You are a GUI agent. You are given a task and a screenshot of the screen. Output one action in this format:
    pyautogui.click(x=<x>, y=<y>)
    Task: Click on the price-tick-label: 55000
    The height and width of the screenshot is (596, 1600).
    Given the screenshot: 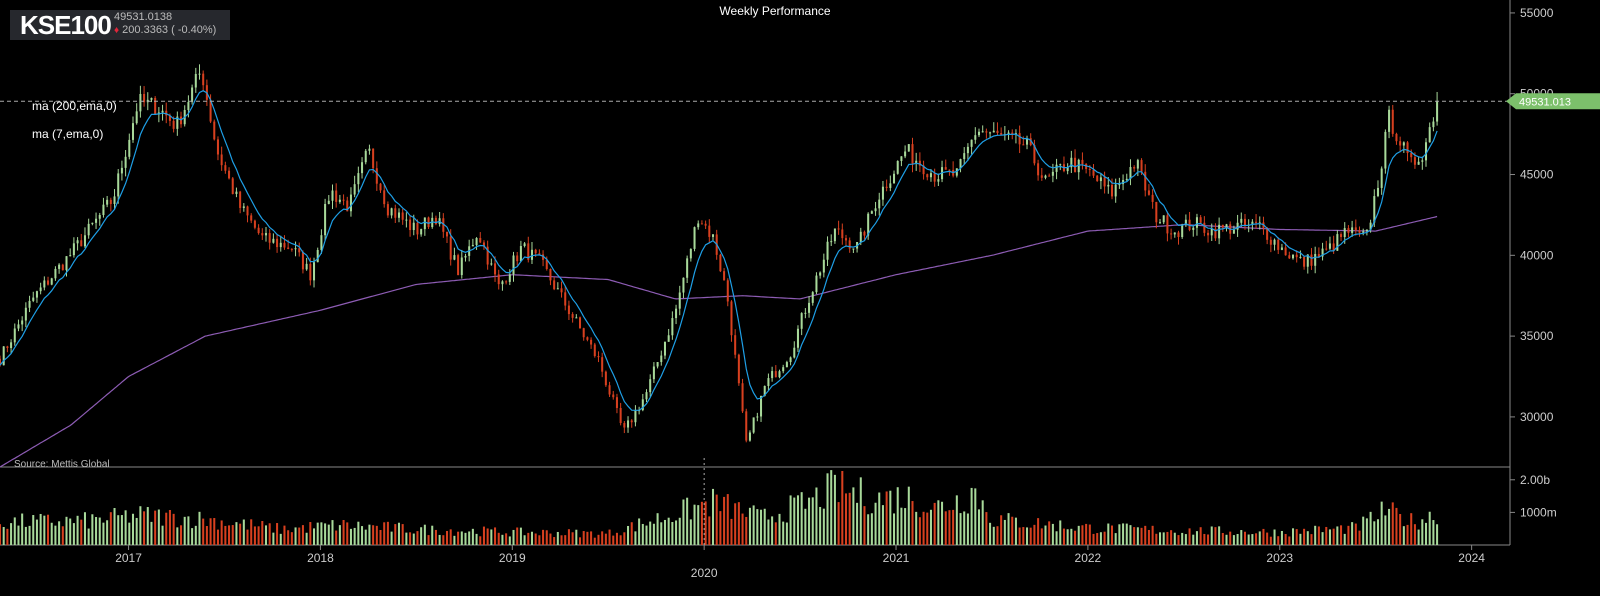 What is the action you would take?
    pyautogui.click(x=1537, y=13)
    